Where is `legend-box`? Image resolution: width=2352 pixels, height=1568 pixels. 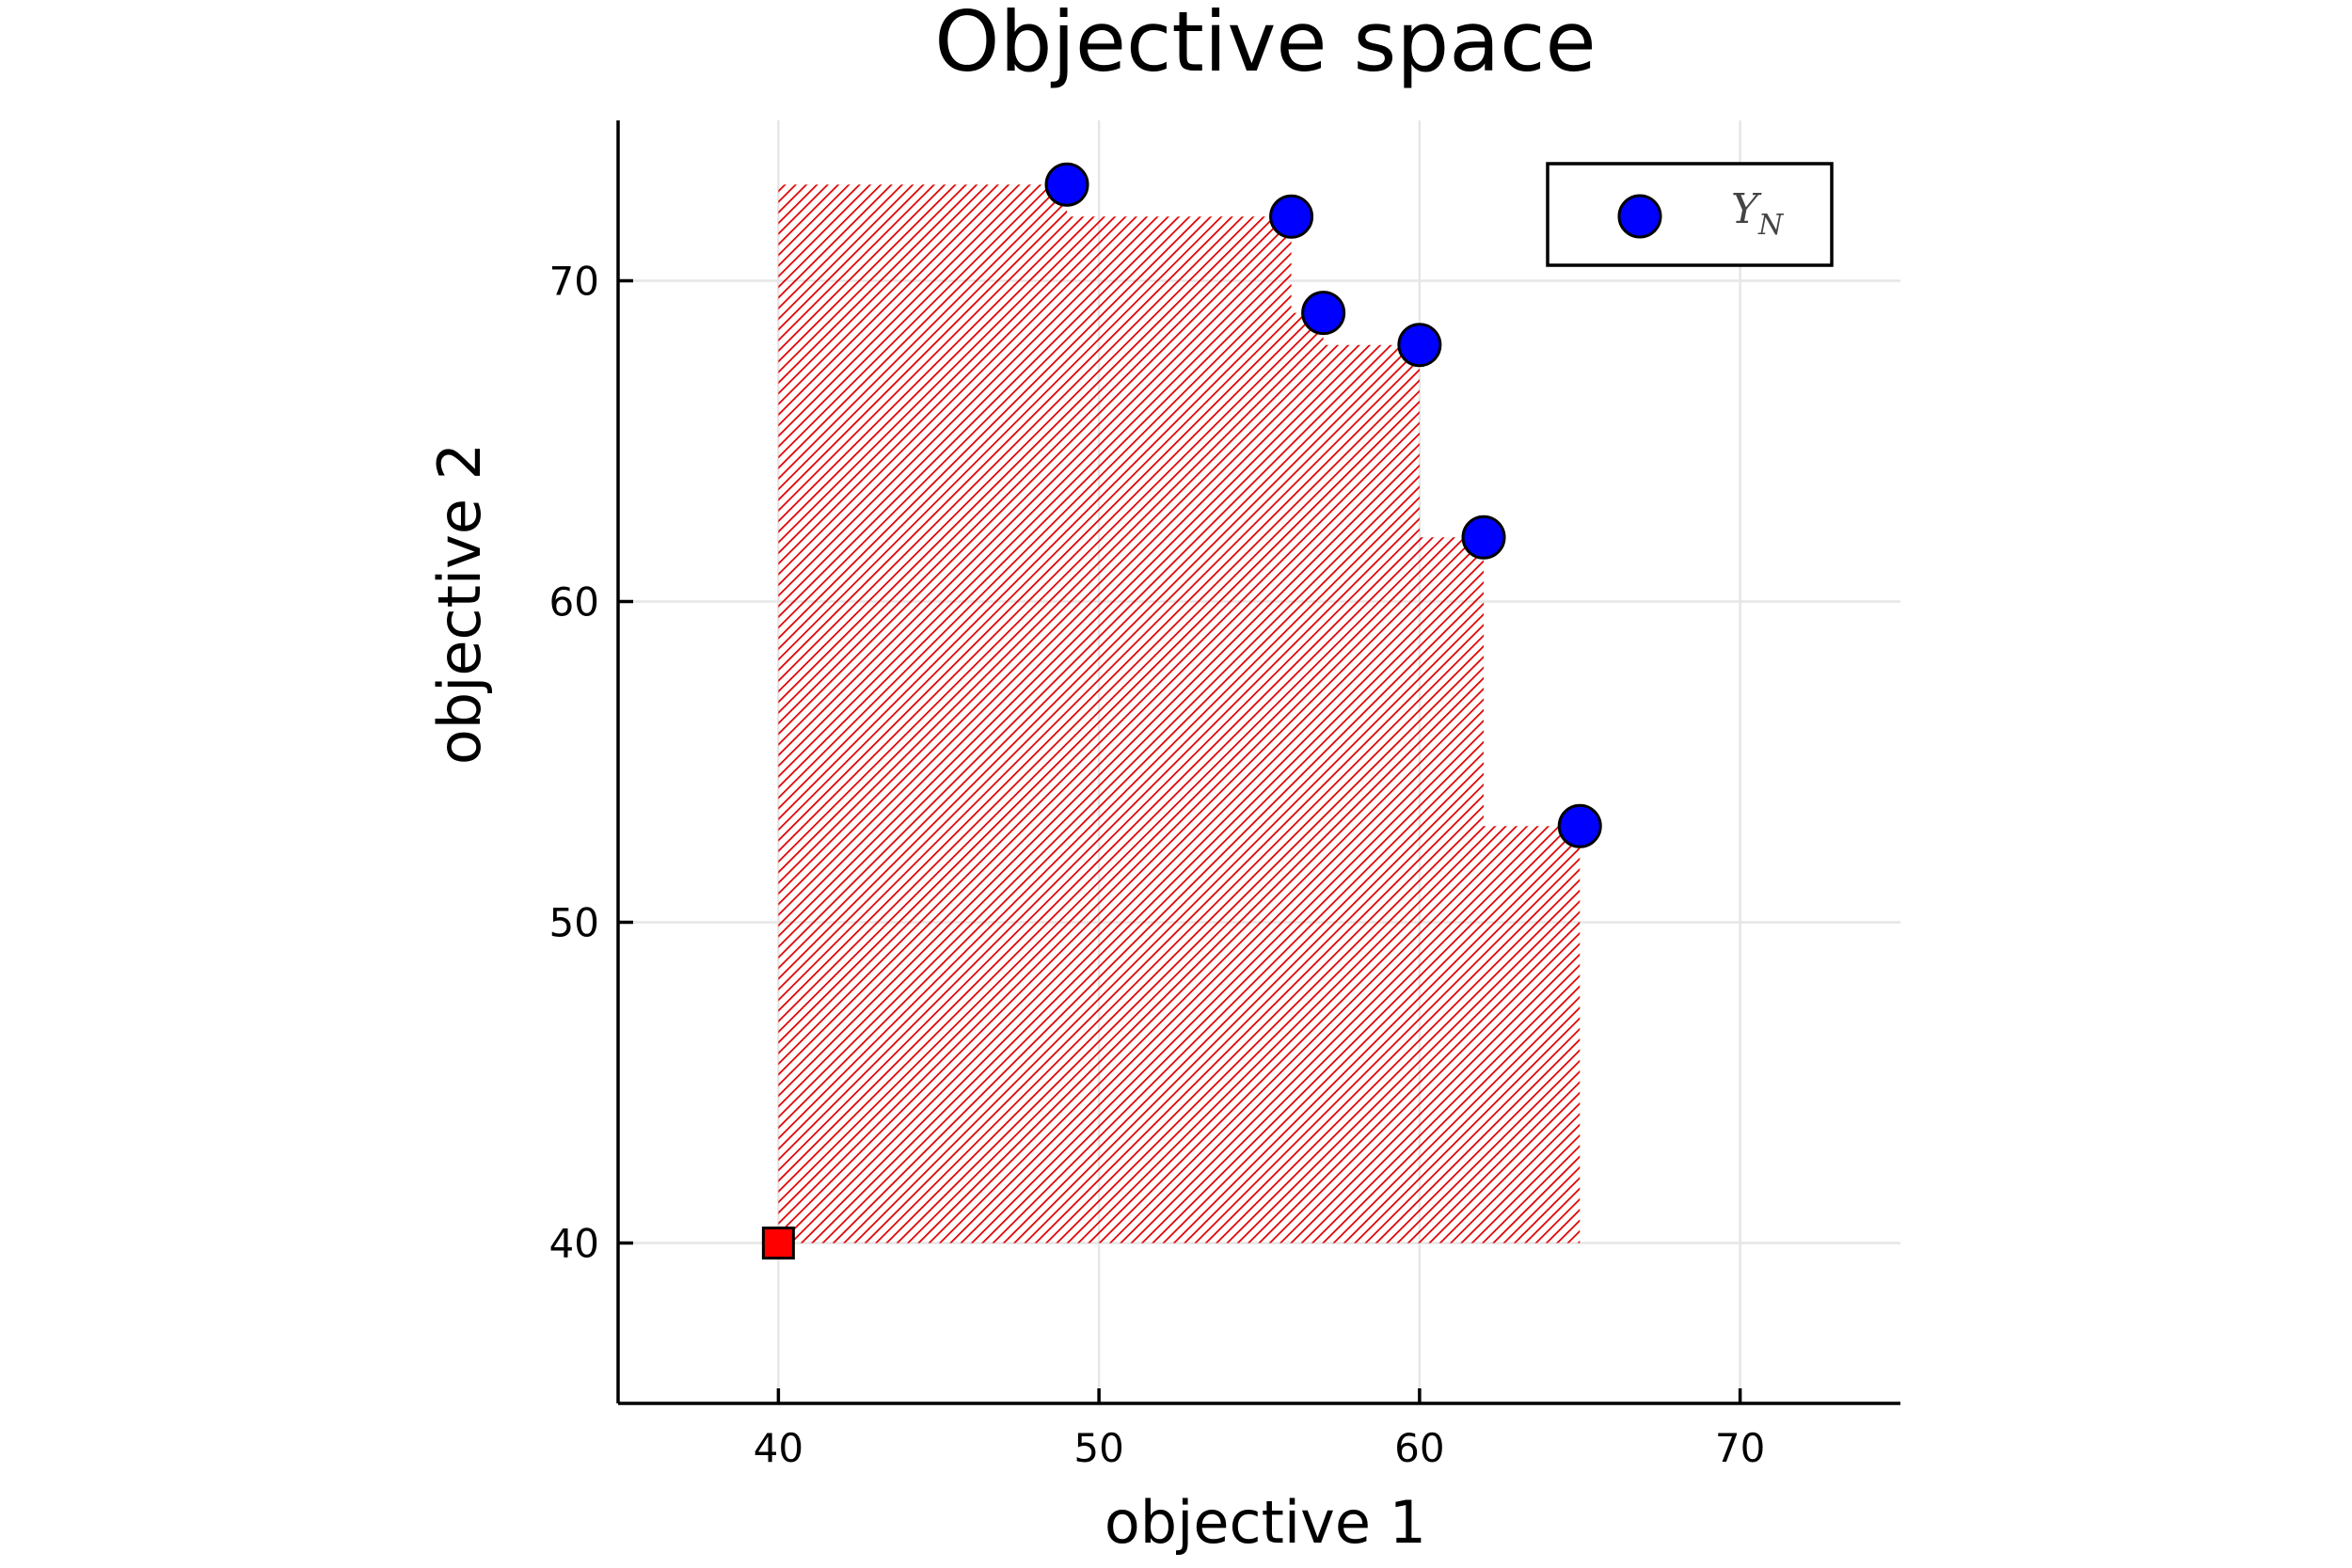 legend-box is located at coordinates (1690, 214).